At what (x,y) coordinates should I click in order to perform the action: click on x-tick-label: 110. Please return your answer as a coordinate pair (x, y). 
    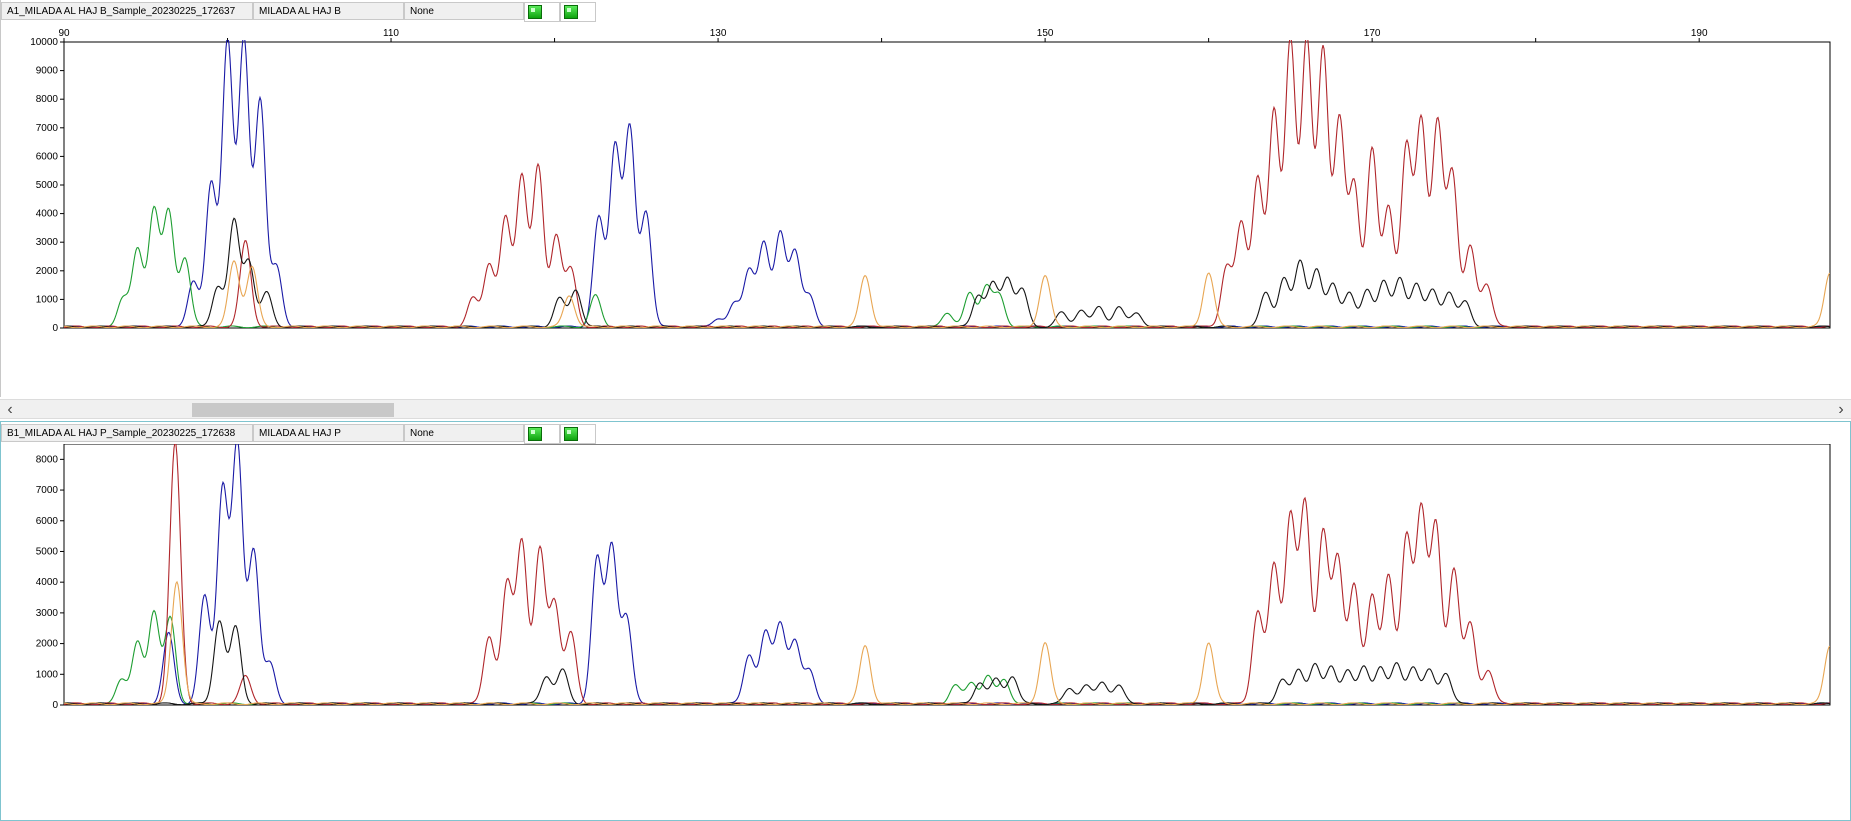
    Looking at the image, I should click on (391, 33).